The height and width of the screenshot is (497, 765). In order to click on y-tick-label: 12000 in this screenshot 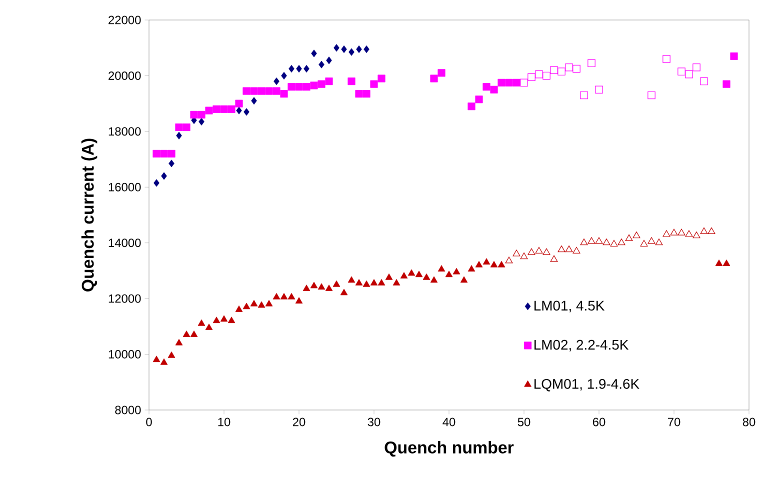, I will do `click(124, 298)`.